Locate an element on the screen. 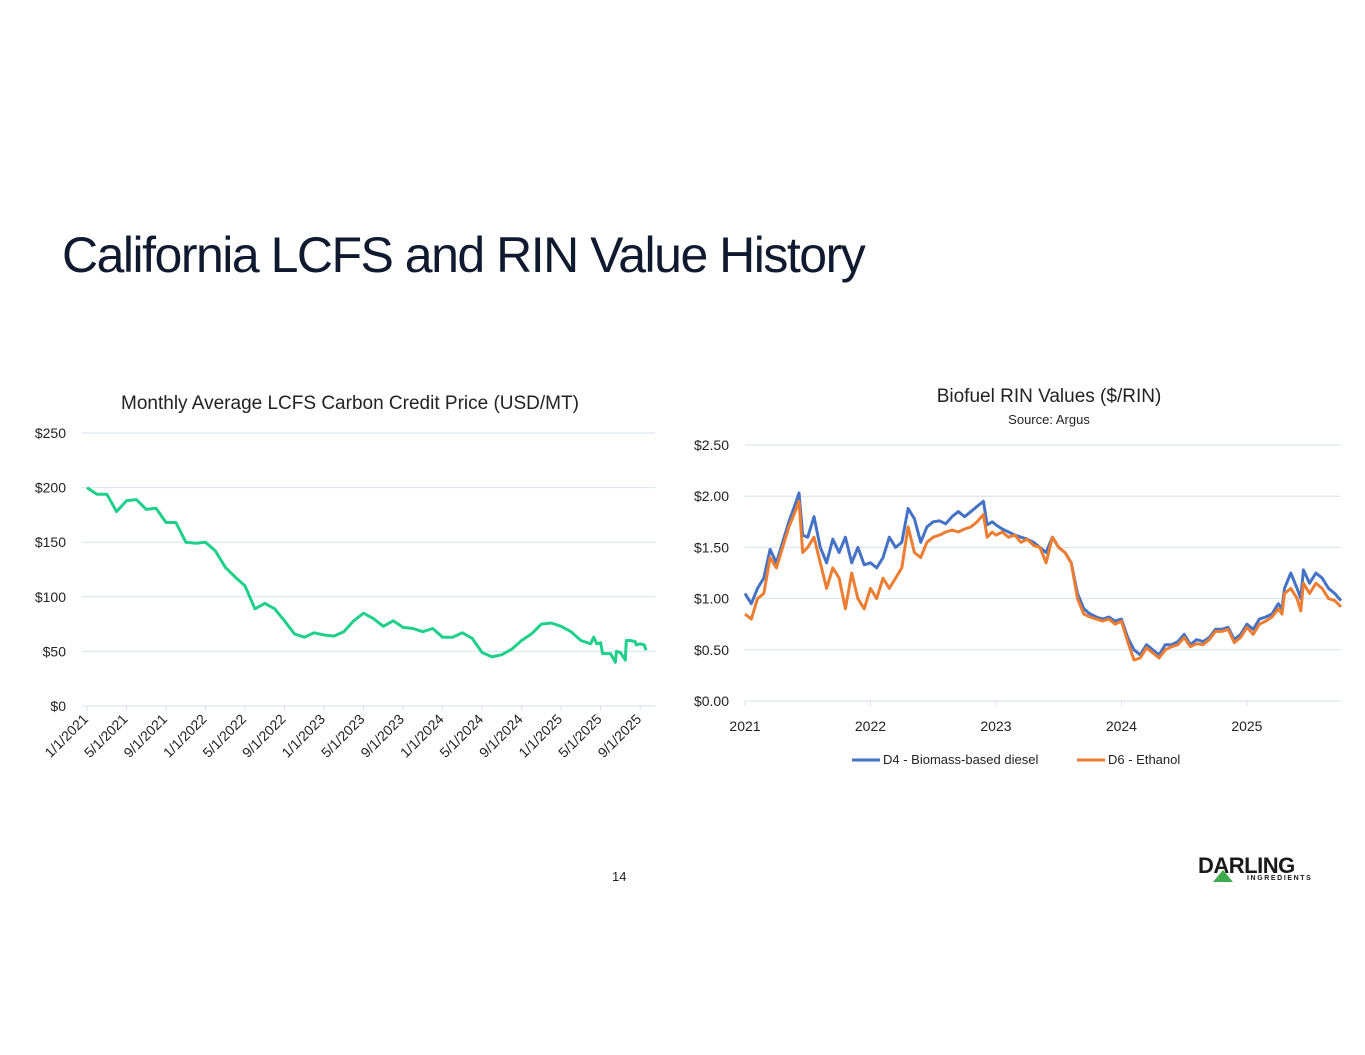  rin-y-tick-label: $0.00 is located at coordinates (711, 701).